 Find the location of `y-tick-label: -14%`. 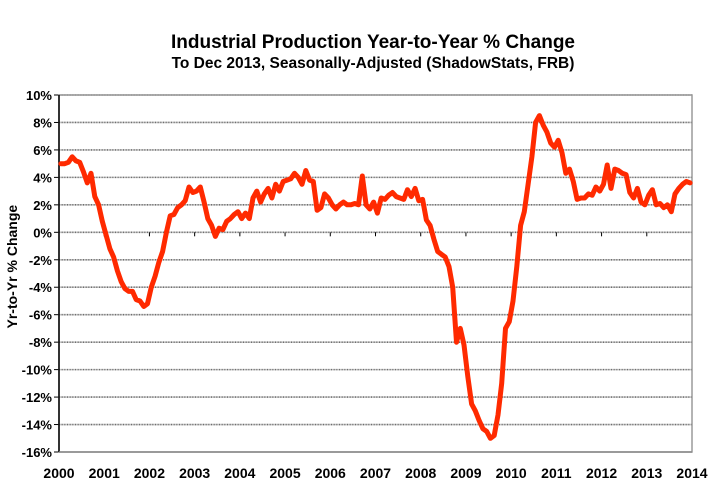

y-tick-label: -14% is located at coordinates (37, 425).